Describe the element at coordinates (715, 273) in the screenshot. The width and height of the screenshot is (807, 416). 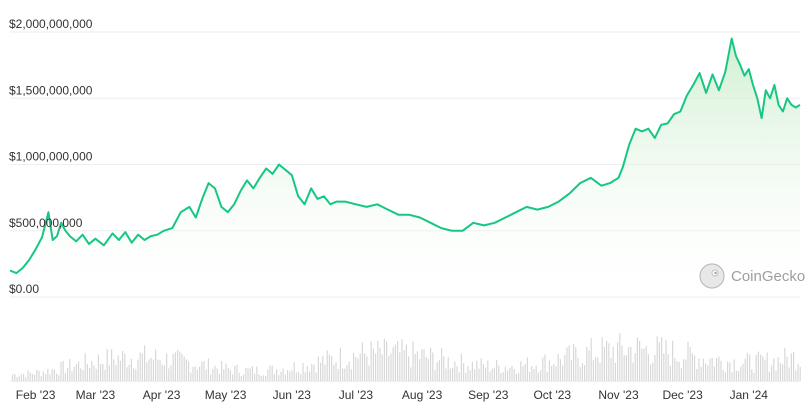
I see `gecko-pupil` at that location.